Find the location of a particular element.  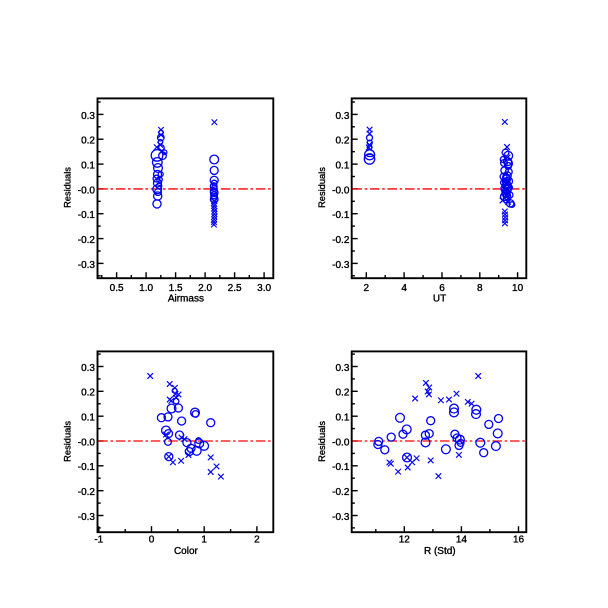

svg-text: Airmass is located at coordinates (186, 298).